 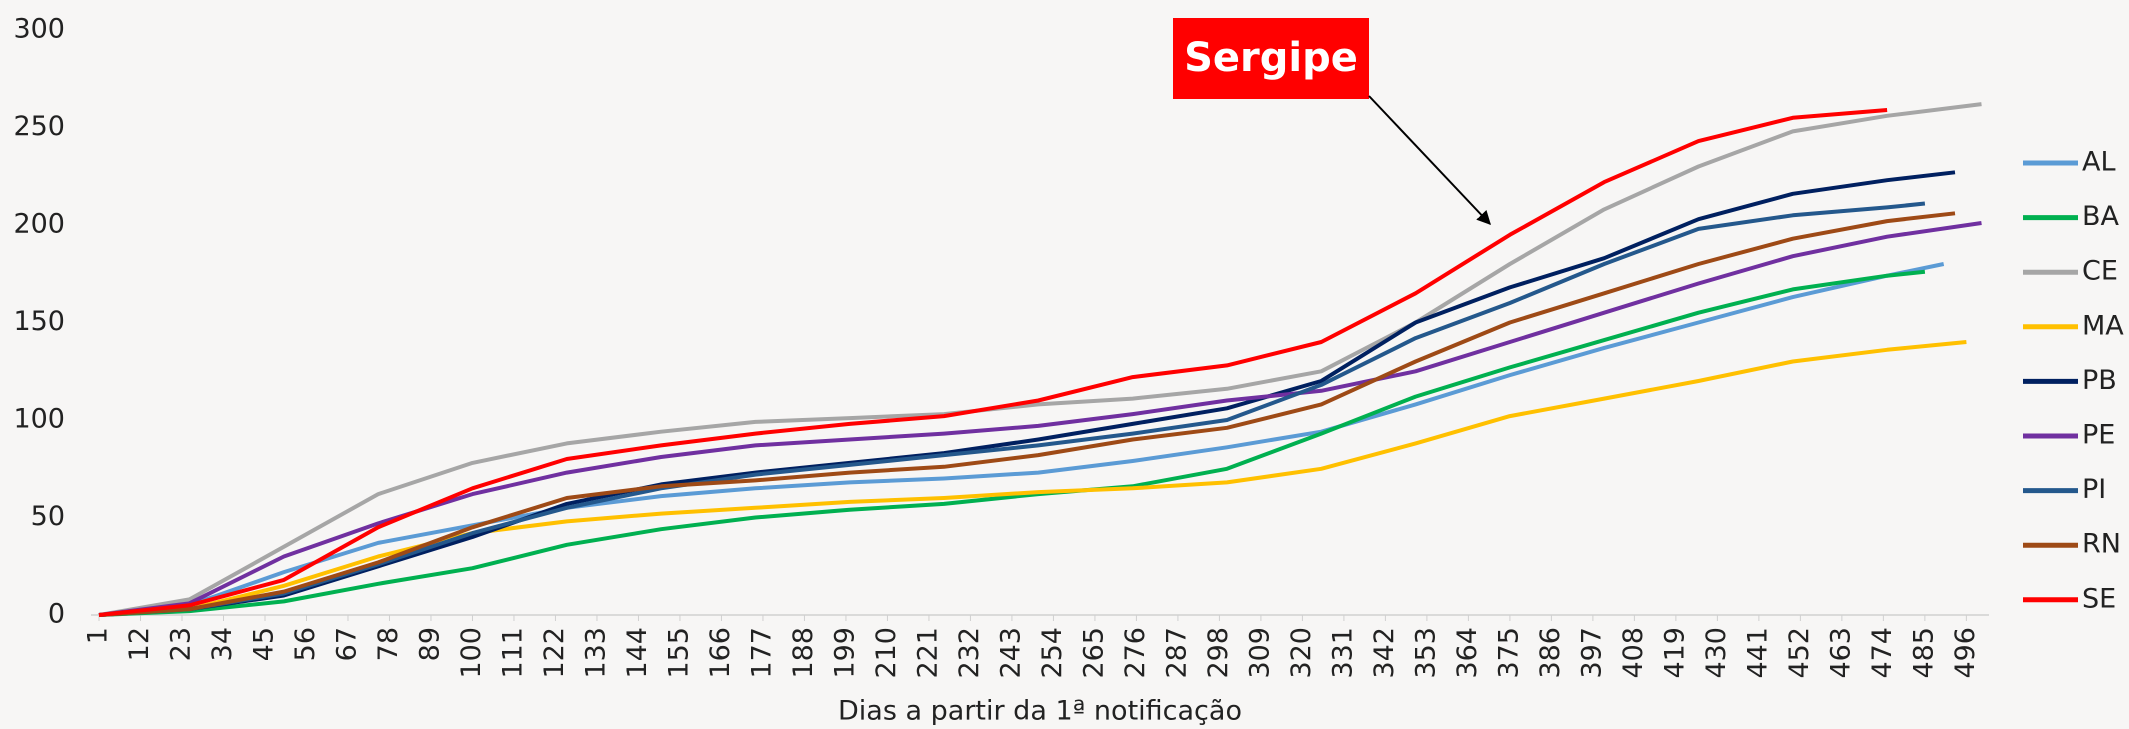 I want to click on x-tick-label: 232, so click(x=969, y=653).